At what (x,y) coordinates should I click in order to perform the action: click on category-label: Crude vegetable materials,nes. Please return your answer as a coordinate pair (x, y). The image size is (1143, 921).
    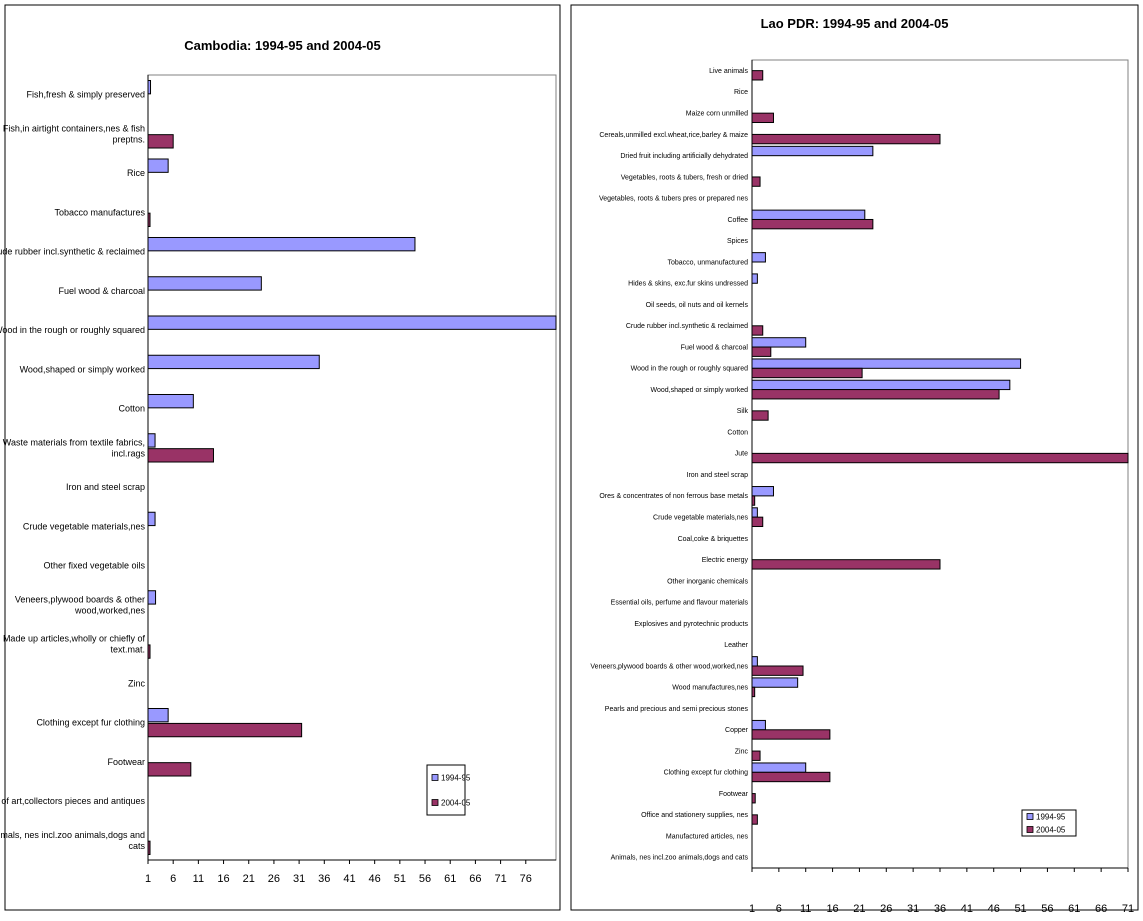
    Looking at the image, I should click on (84, 526).